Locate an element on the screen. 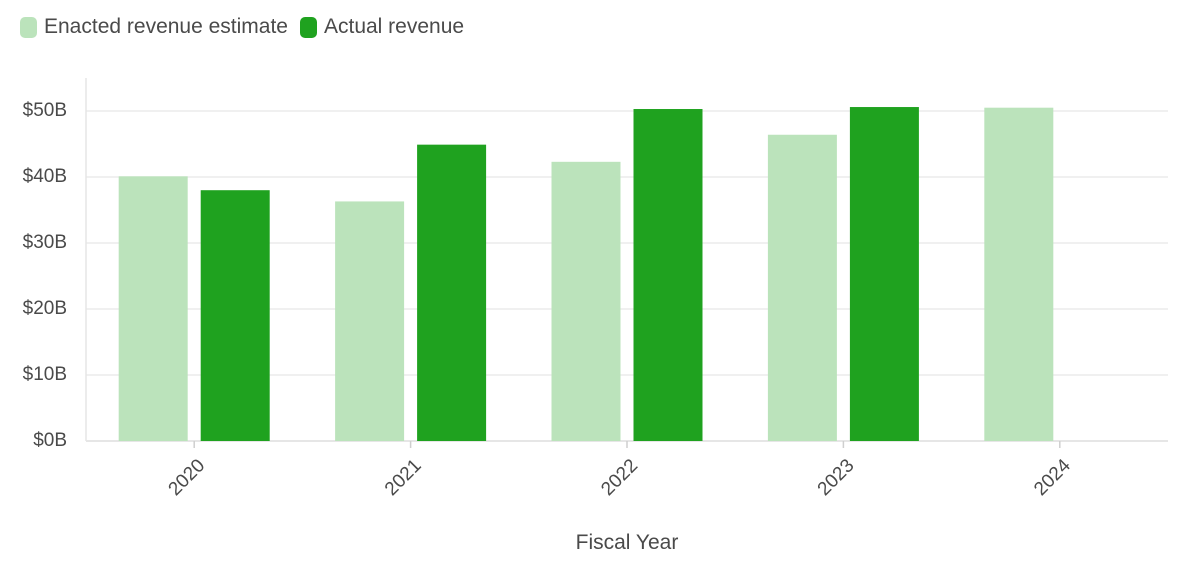 The height and width of the screenshot is (570, 1200). x-tick-label: 2020 is located at coordinates (187, 477).